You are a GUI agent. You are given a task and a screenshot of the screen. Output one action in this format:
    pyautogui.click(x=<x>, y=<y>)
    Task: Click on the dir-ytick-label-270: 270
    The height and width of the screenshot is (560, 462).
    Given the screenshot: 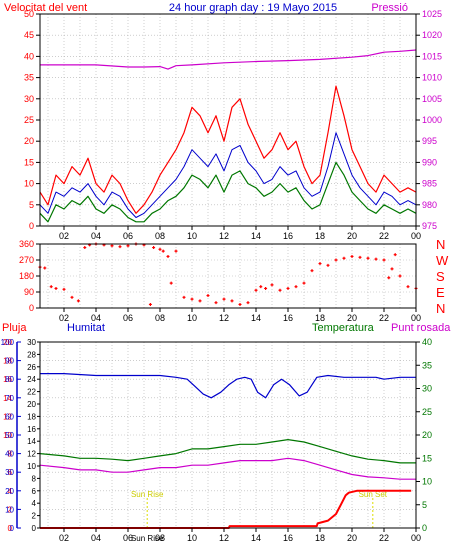 What is the action you would take?
    pyautogui.click(x=26, y=260)
    